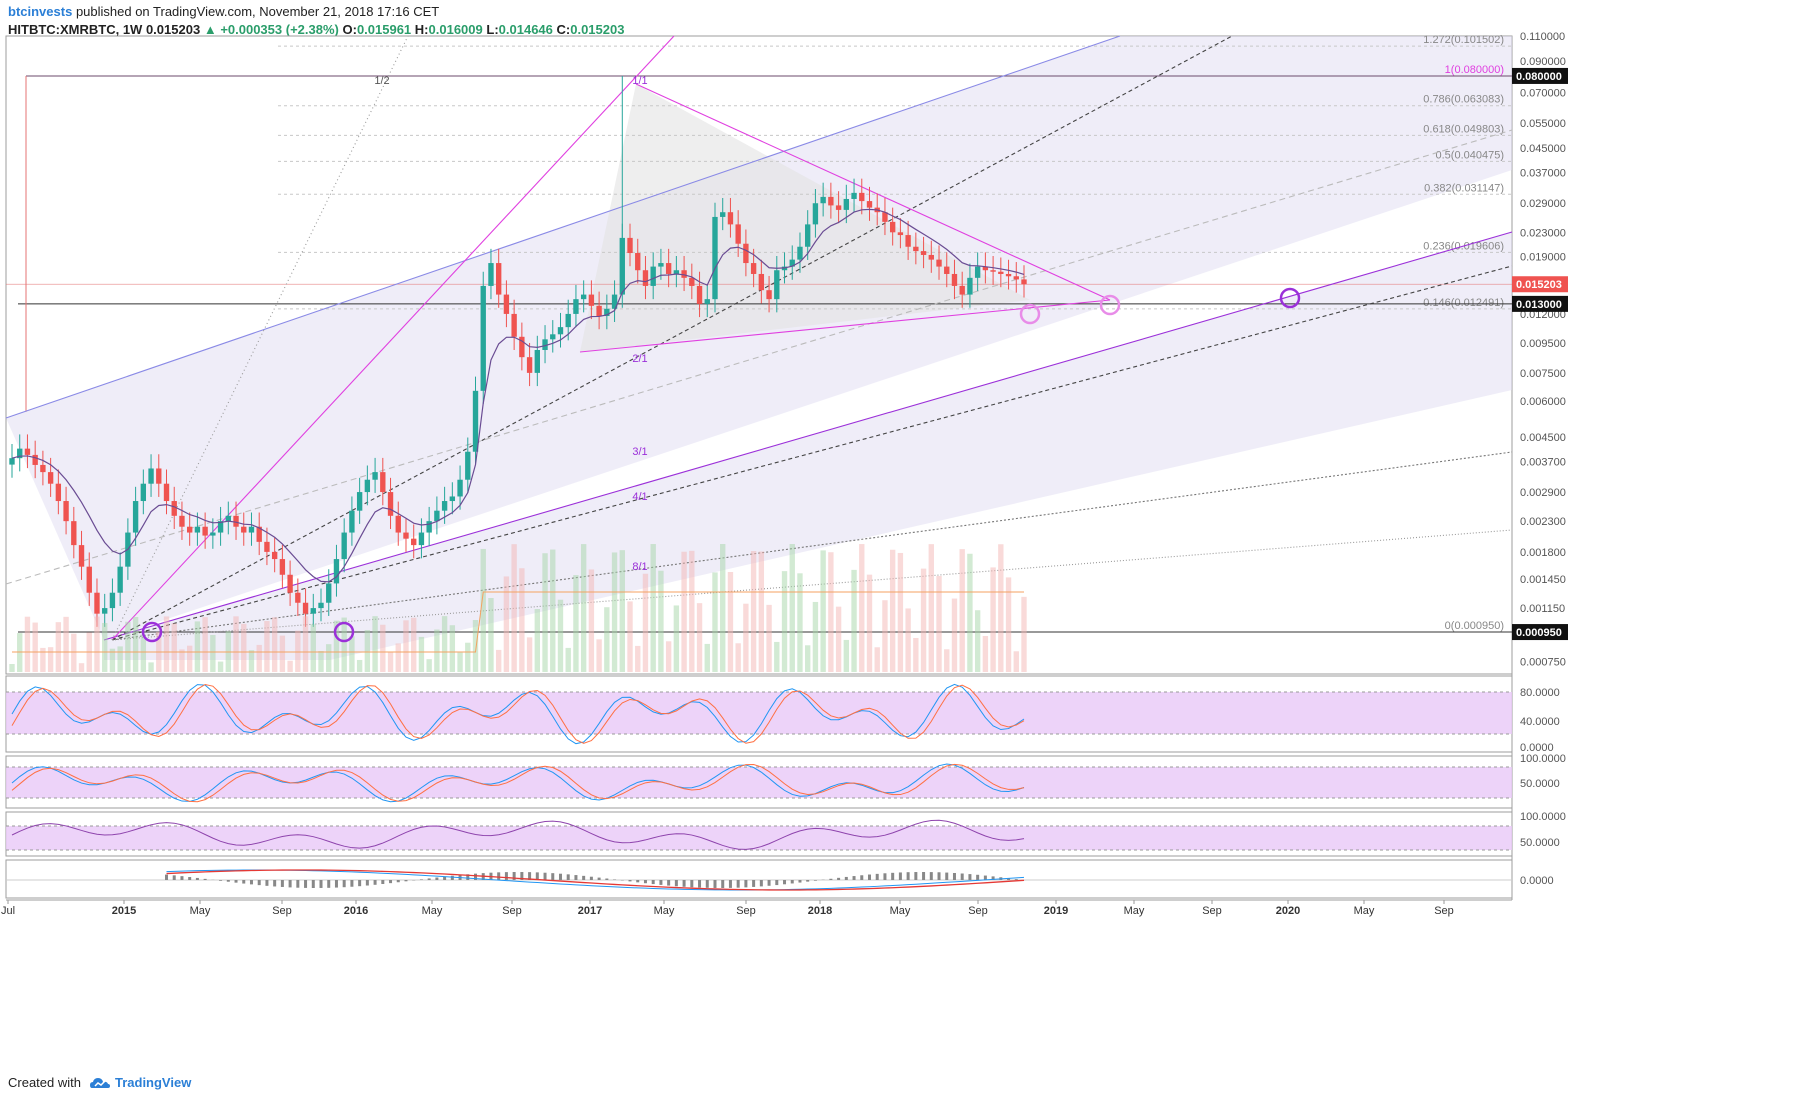 The height and width of the screenshot is (1096, 1808). What do you see at coordinates (140, 1082) in the screenshot?
I see `tradingview-logo: TradingView` at bounding box center [140, 1082].